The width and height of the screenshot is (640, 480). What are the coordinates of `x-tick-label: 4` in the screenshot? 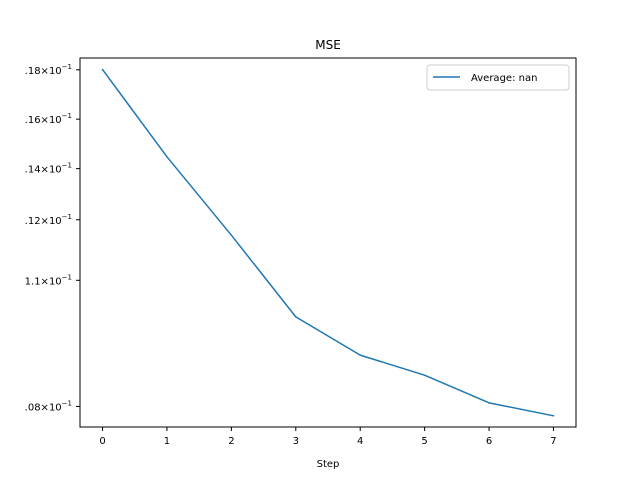 It's located at (360, 441).